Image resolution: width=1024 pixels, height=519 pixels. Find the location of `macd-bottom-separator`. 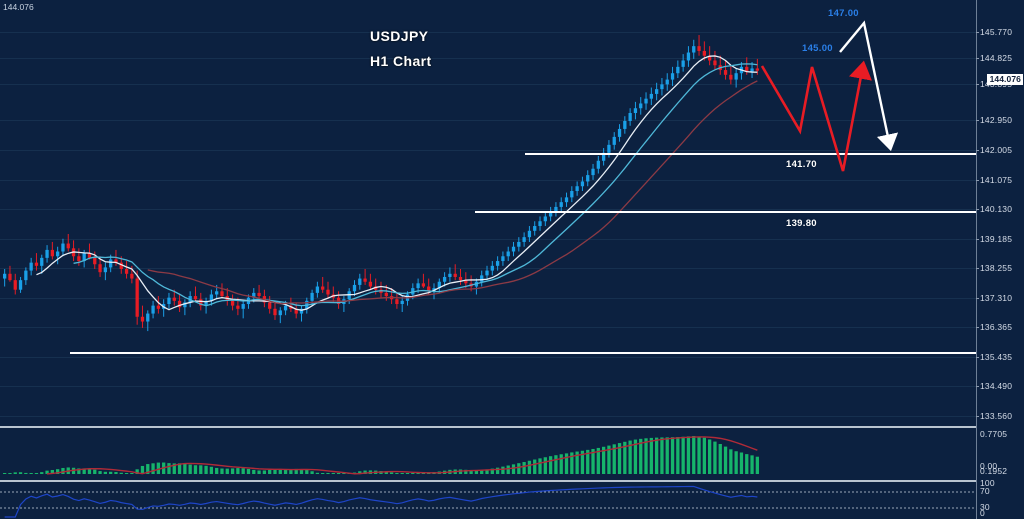

macd-bottom-separator is located at coordinates (490, 481).